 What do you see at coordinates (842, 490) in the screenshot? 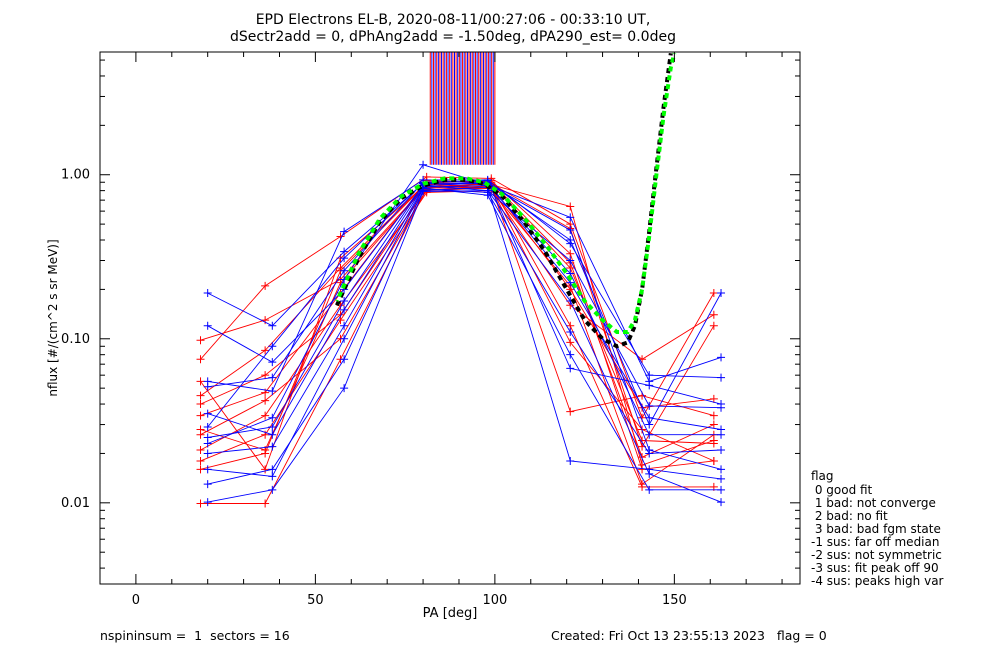
I see `legend-item: 0 good fit` at bounding box center [842, 490].